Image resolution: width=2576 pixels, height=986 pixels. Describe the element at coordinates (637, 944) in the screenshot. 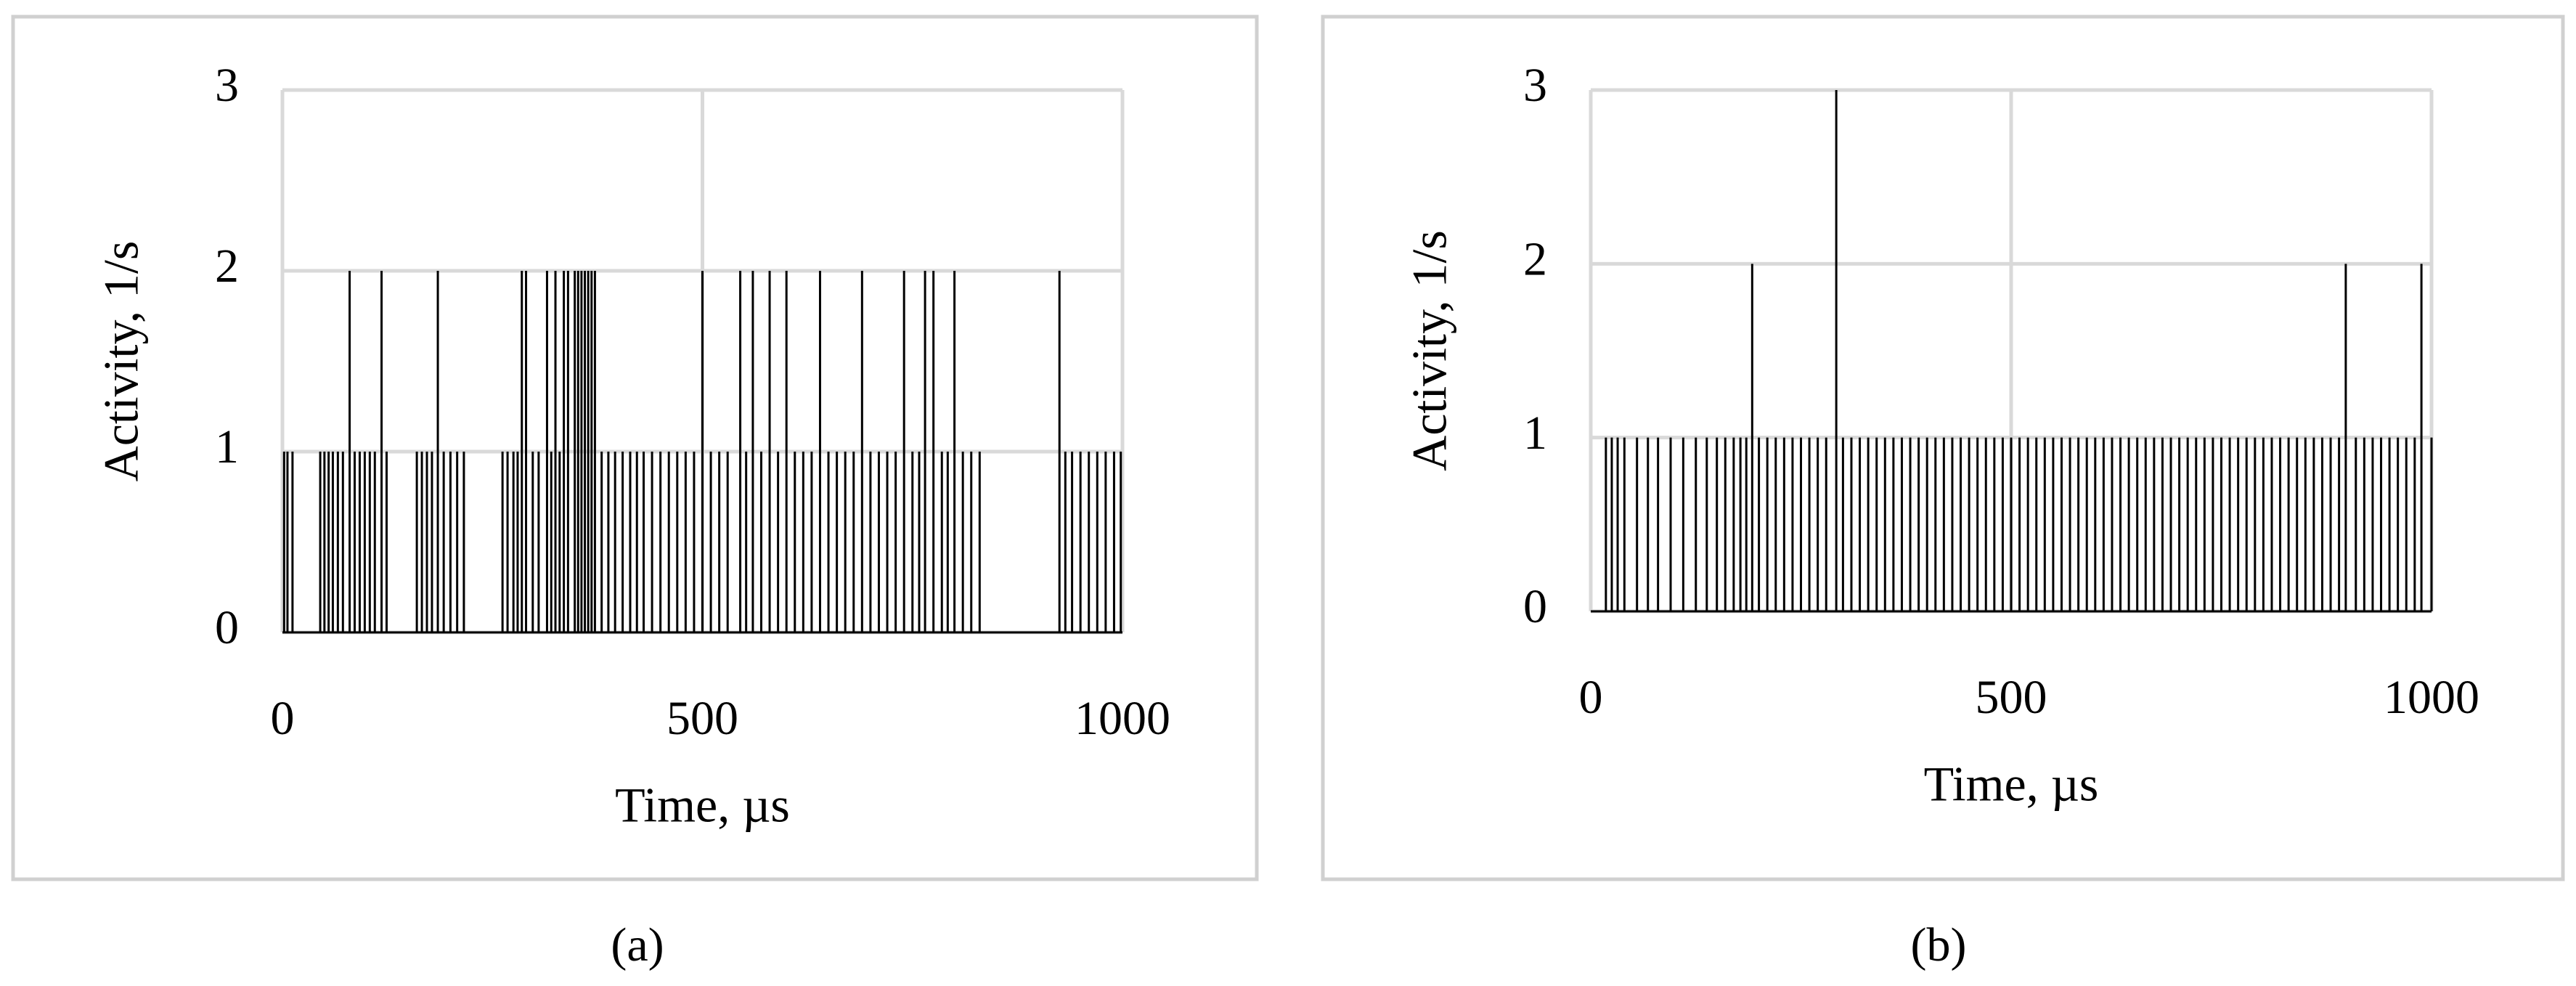

I see `panel-caption: (a)` at that location.